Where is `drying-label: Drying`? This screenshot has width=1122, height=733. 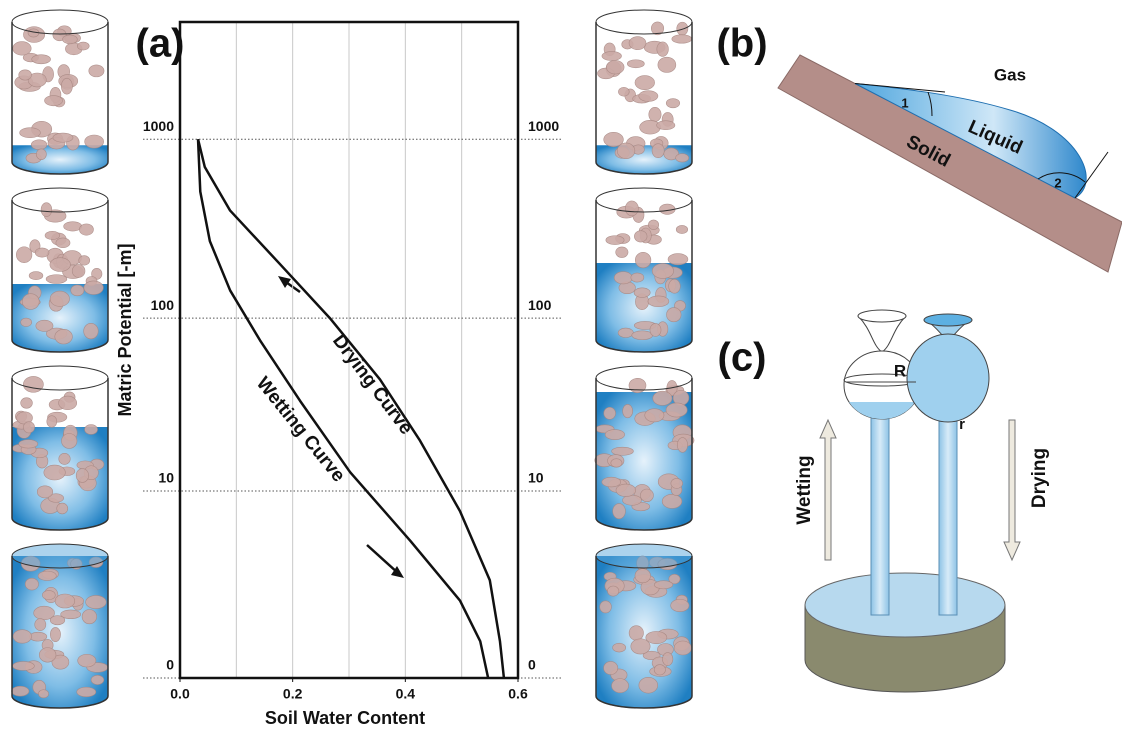
drying-label: Drying is located at coordinates (1039, 478).